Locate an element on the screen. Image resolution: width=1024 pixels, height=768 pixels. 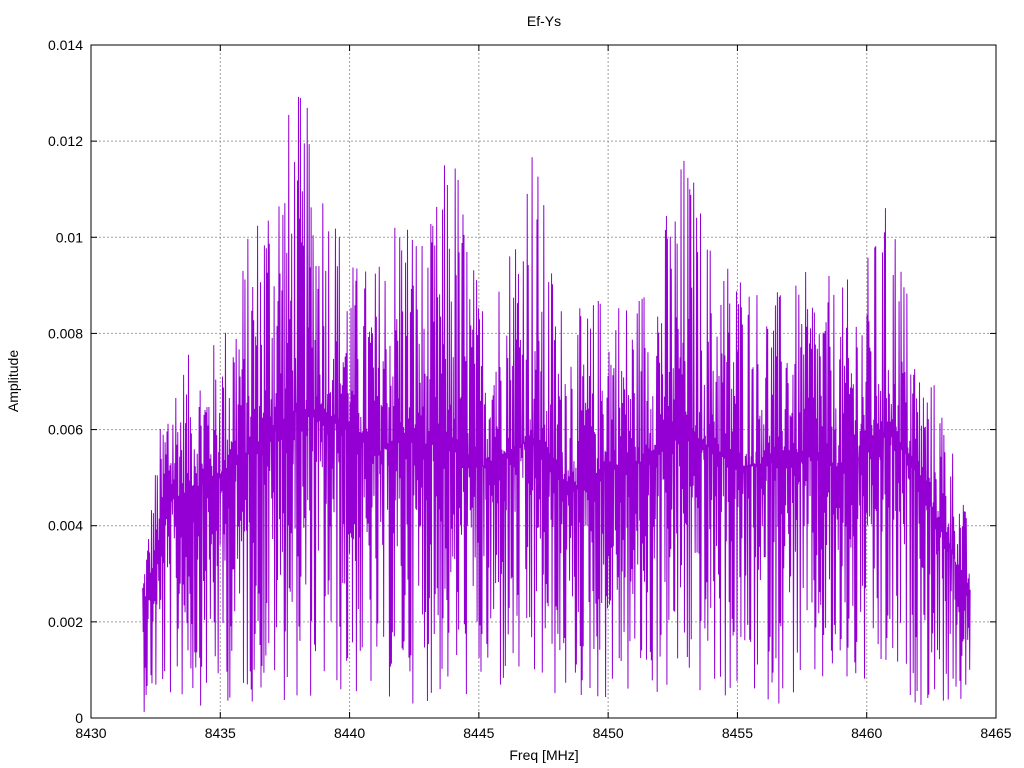
x-axis-label: Freq [MHz] is located at coordinates (543, 755).